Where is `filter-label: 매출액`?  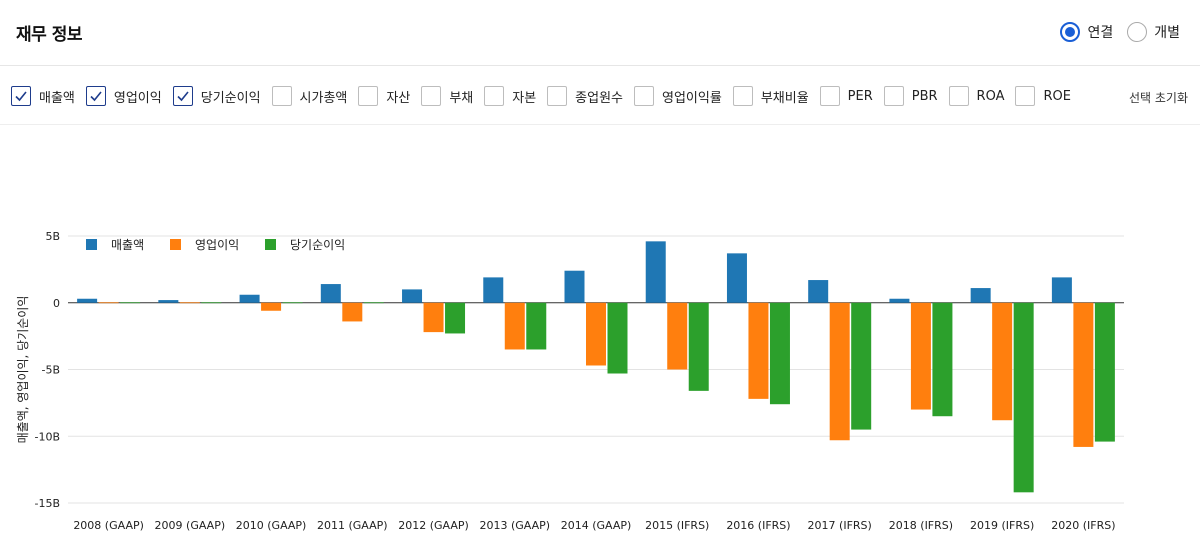 filter-label: 매출액 is located at coordinates (57, 98).